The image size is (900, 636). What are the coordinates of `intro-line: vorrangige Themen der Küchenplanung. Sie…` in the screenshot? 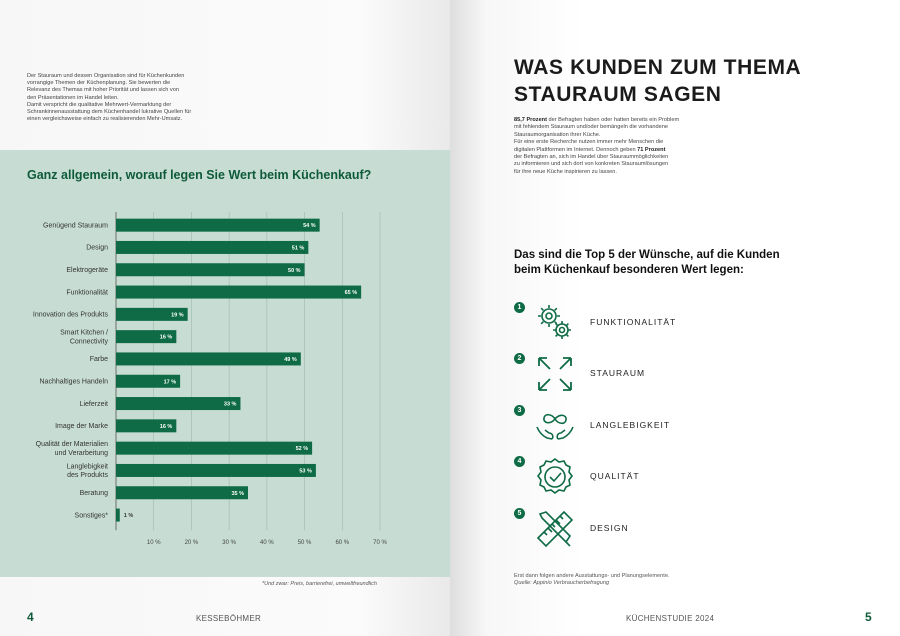 It's located at (99, 83).